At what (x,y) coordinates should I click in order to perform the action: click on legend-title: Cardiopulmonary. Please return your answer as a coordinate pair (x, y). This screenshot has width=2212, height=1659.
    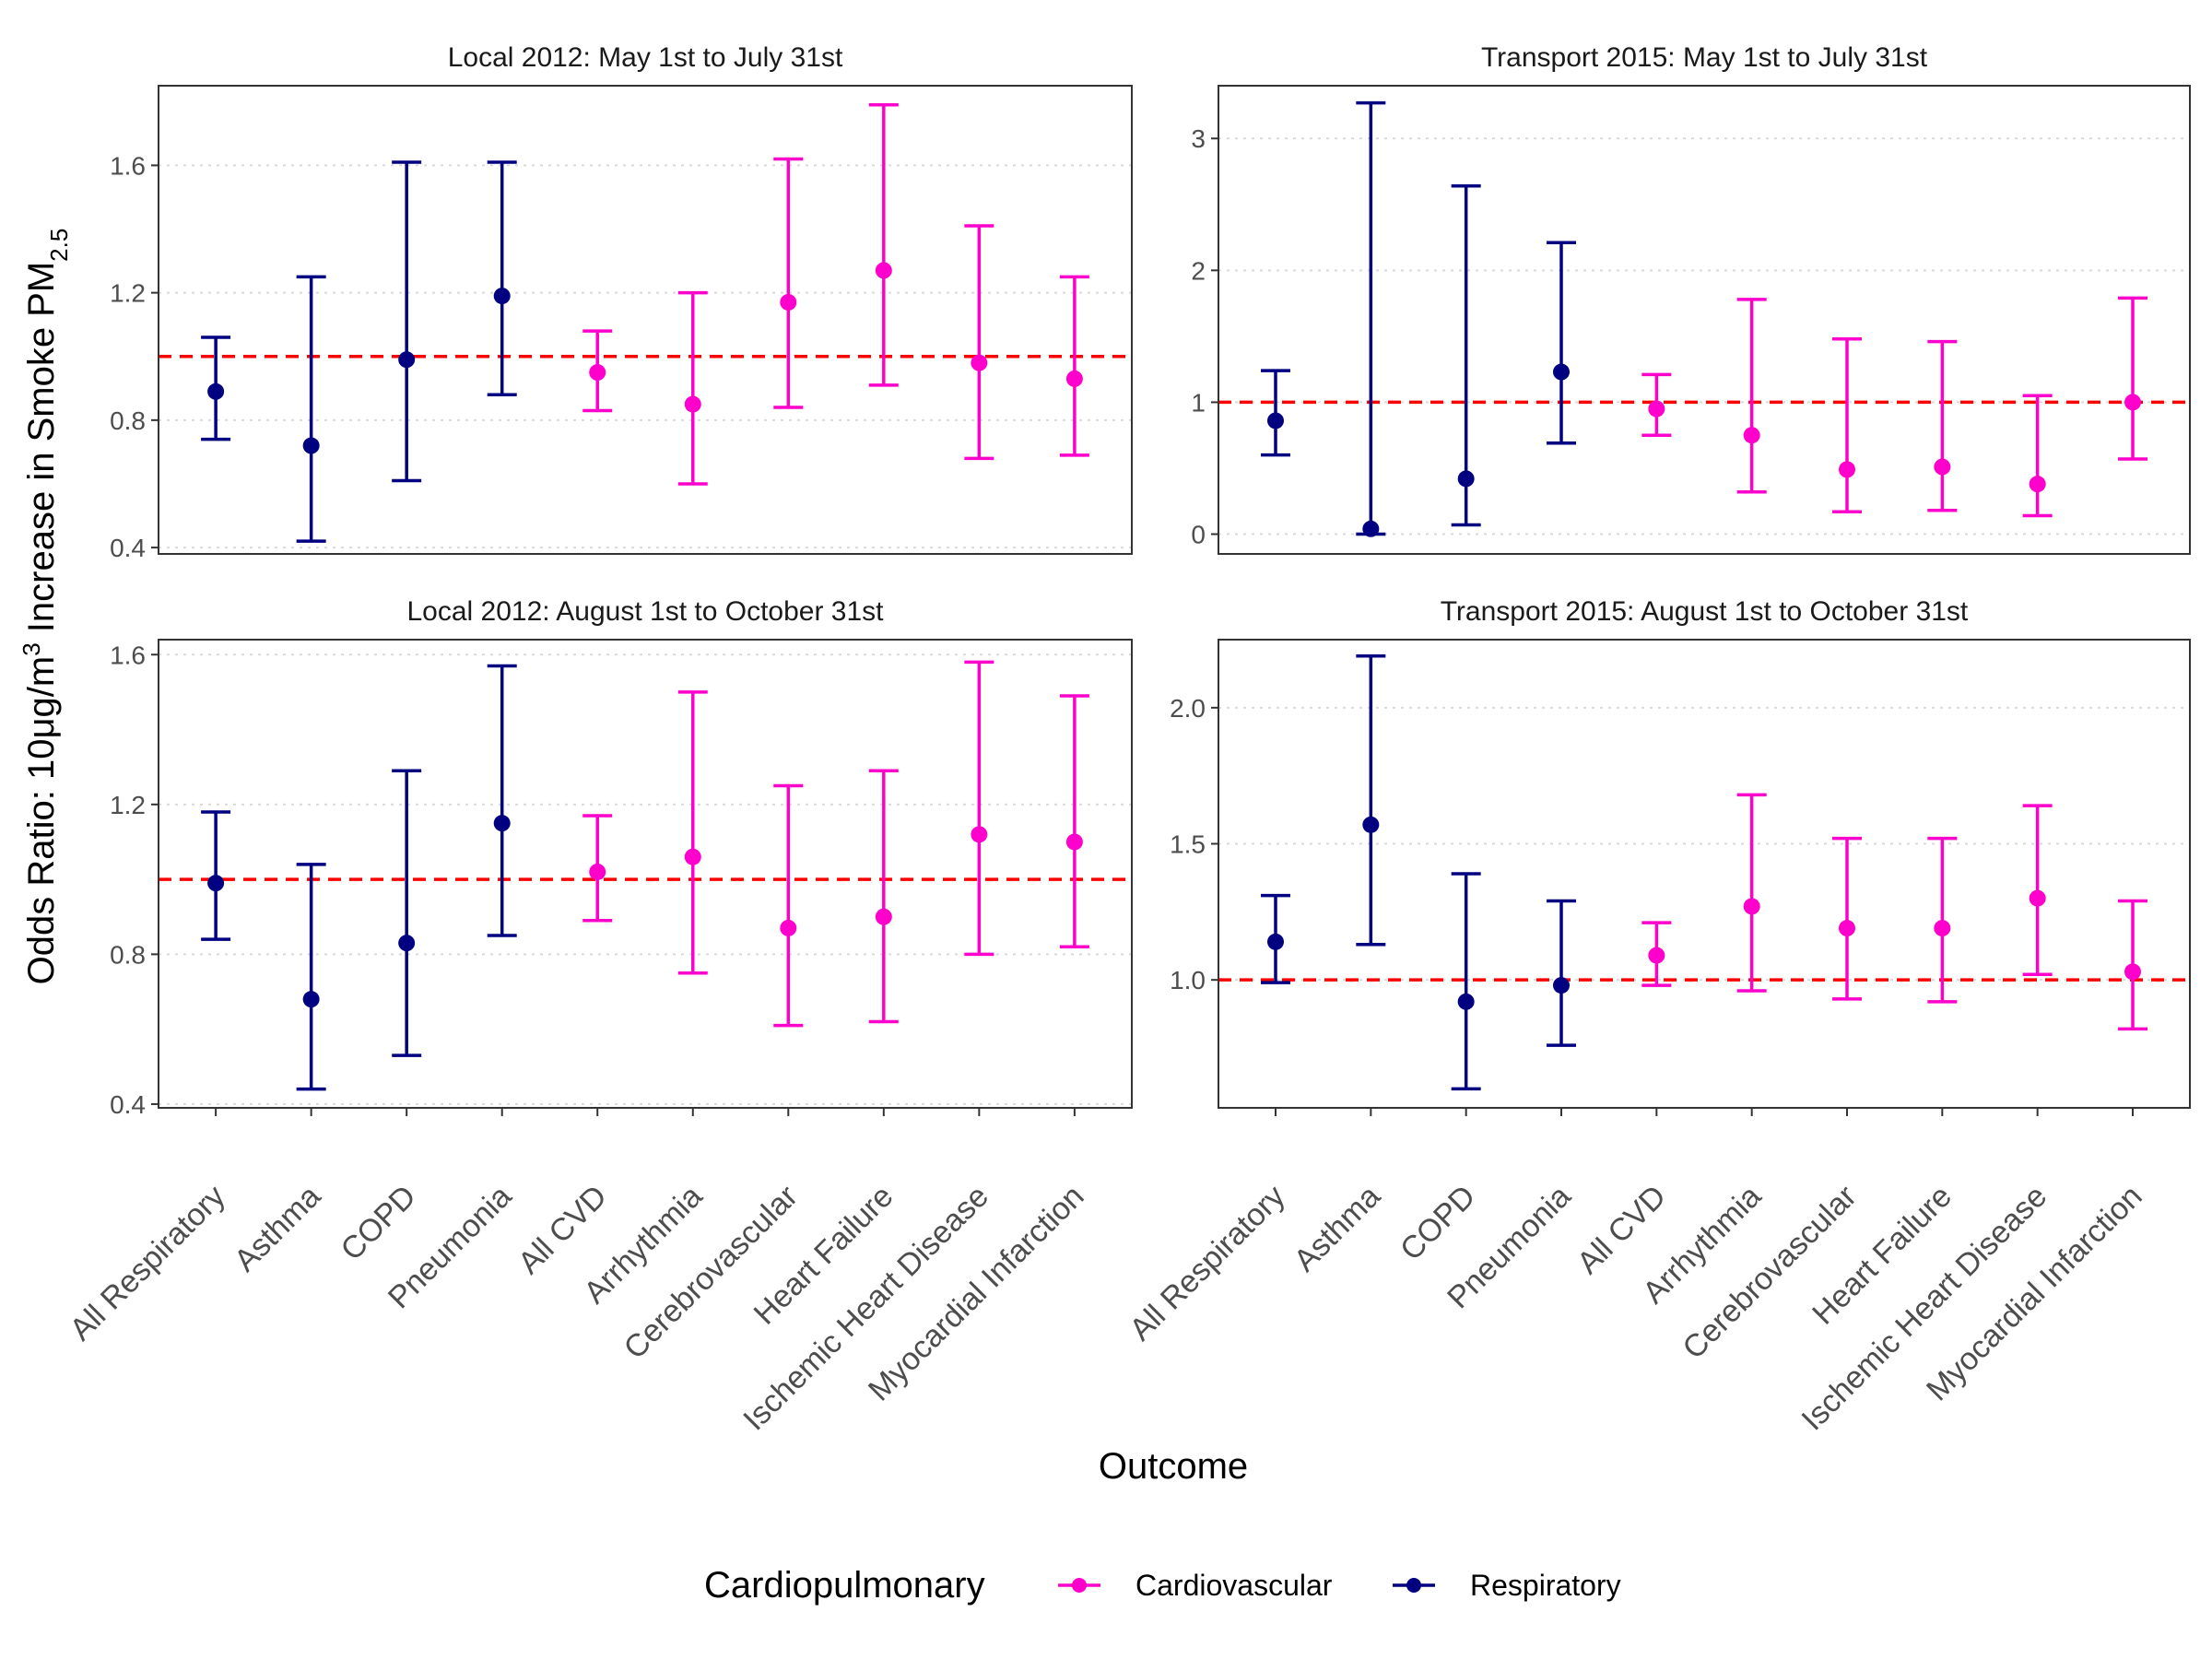
    Looking at the image, I should click on (844, 1585).